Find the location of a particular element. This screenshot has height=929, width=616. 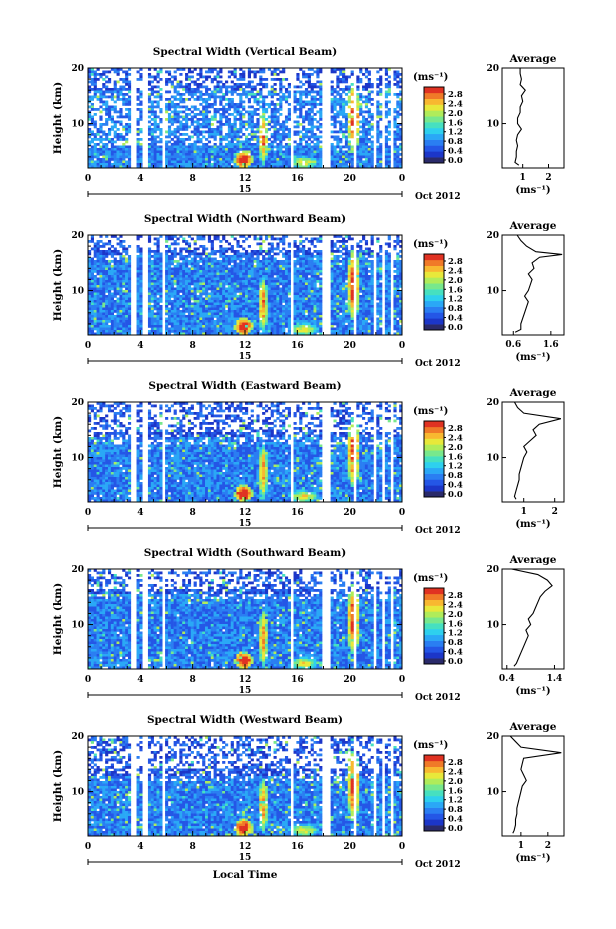

x-tick-label: 20 is located at coordinates (349, 179).